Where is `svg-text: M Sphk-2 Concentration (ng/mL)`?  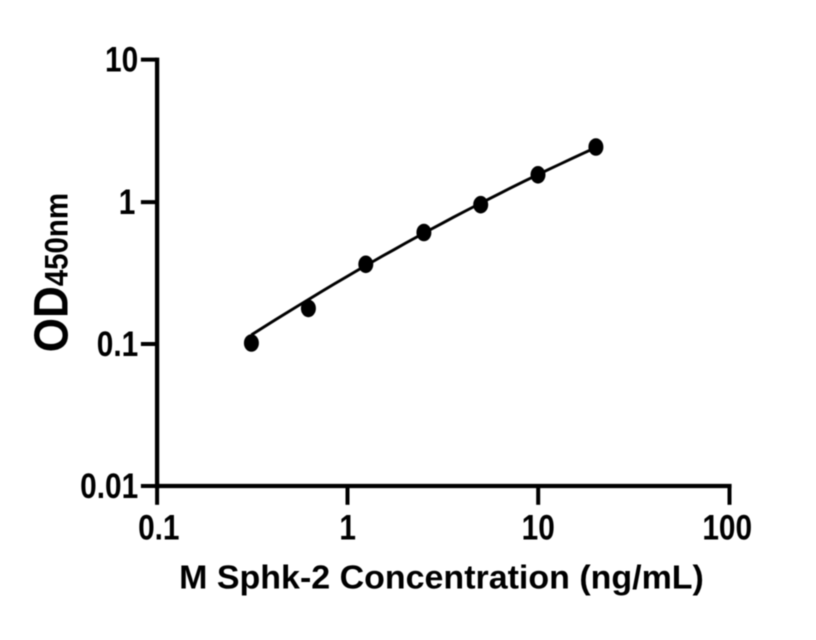
svg-text: M Sphk-2 Concentration (ng/mL) is located at coordinates (441, 578).